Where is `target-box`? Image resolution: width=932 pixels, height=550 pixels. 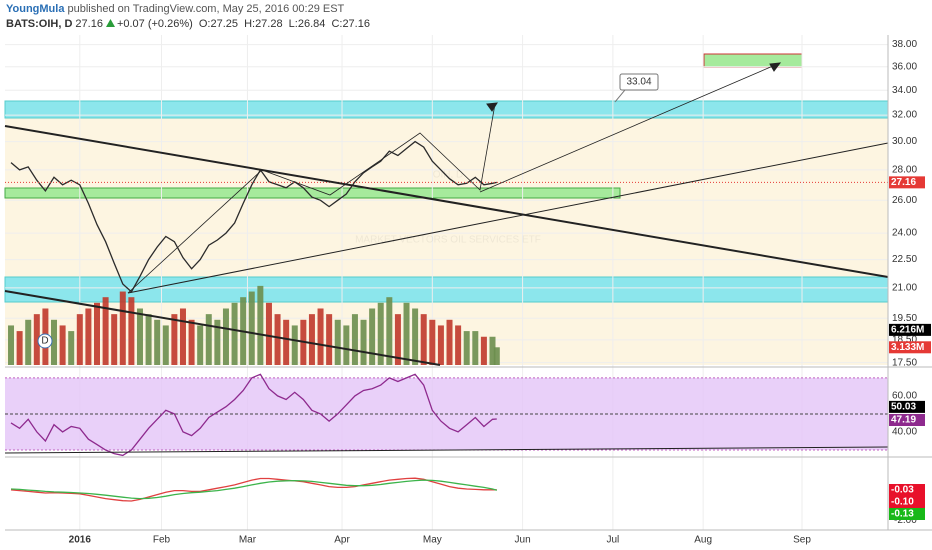
target-box is located at coordinates (753, 60).